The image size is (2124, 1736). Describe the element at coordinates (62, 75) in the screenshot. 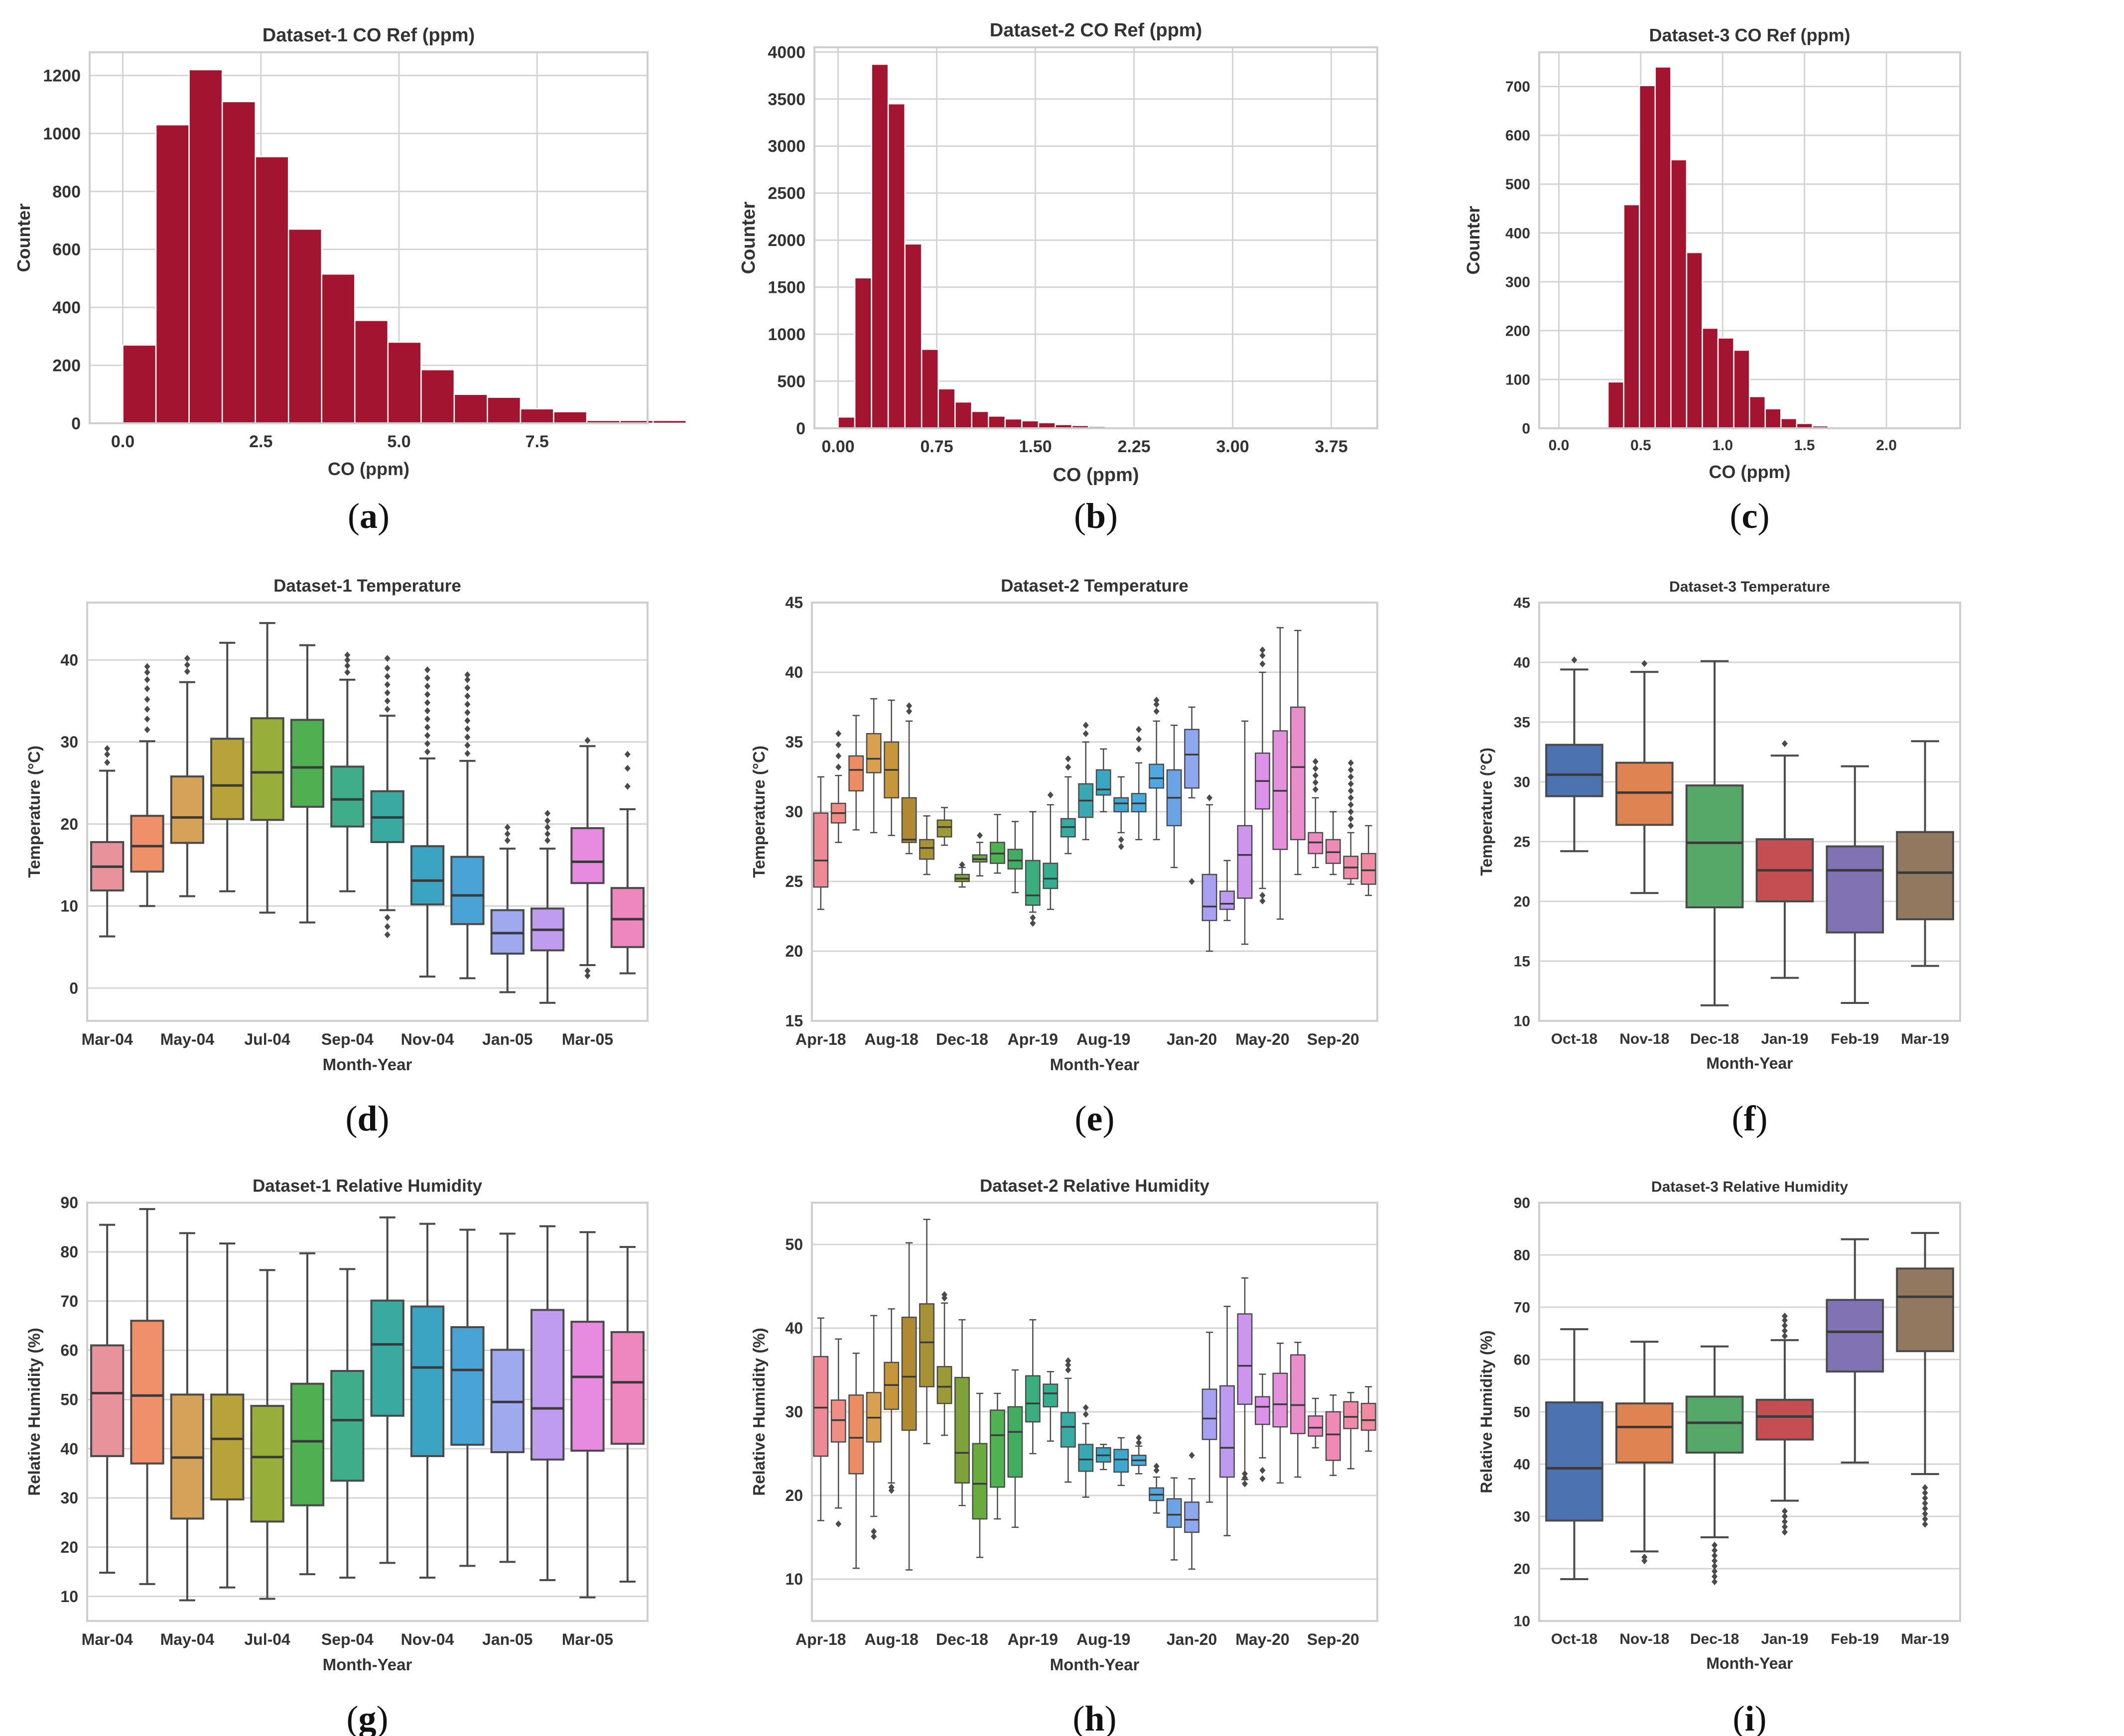

I see `y-tick-label: 1200` at that location.